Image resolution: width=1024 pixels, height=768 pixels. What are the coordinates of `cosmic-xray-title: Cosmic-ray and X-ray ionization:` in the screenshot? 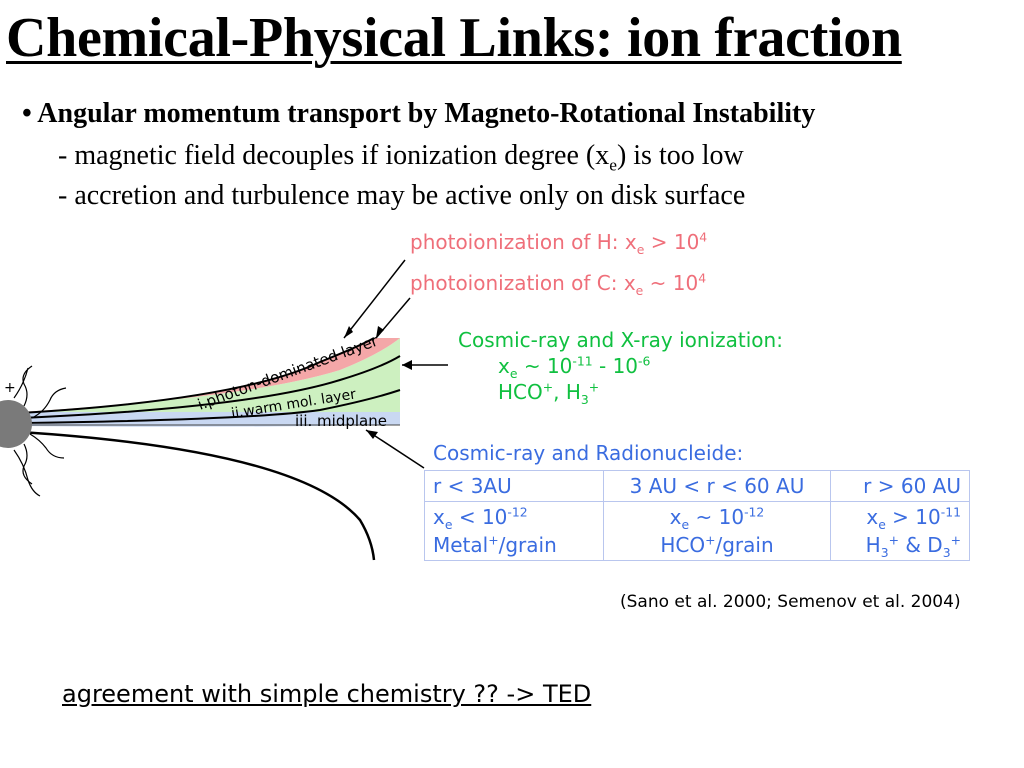 It's located at (620, 340).